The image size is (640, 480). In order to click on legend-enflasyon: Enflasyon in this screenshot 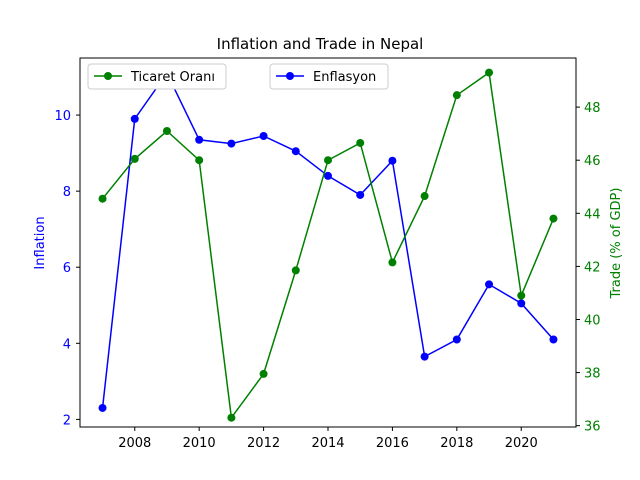, I will do `click(329, 76)`.